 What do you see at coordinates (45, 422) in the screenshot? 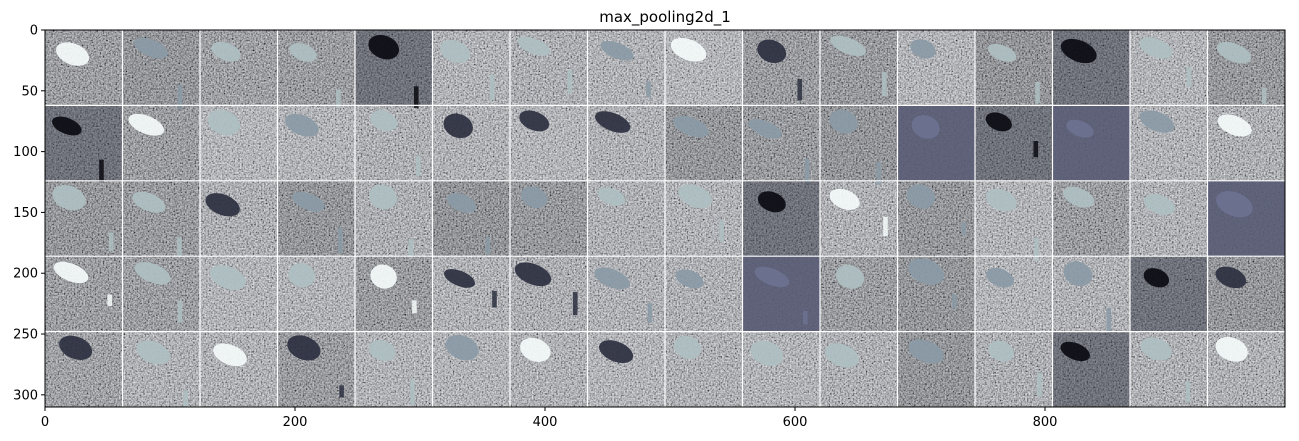
I see `x-tick-label: 0` at bounding box center [45, 422].